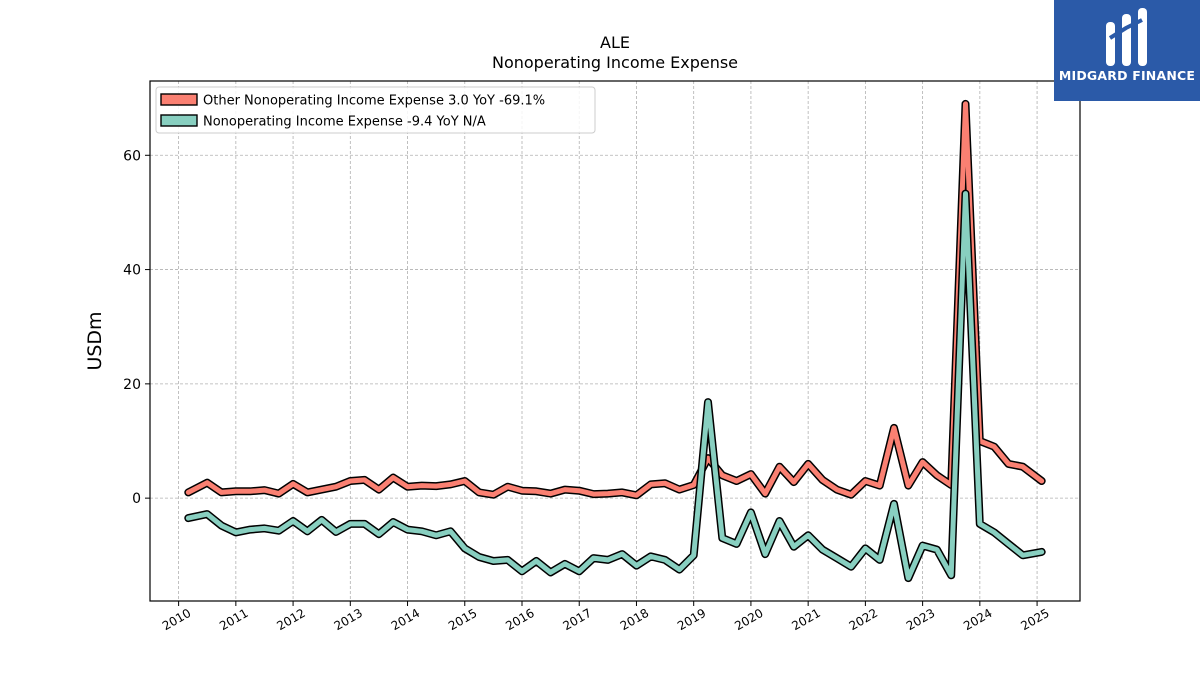 The width and height of the screenshot is (1200, 675). What do you see at coordinates (176, 619) in the screenshot?
I see `x-tick-label: 2010` at bounding box center [176, 619].